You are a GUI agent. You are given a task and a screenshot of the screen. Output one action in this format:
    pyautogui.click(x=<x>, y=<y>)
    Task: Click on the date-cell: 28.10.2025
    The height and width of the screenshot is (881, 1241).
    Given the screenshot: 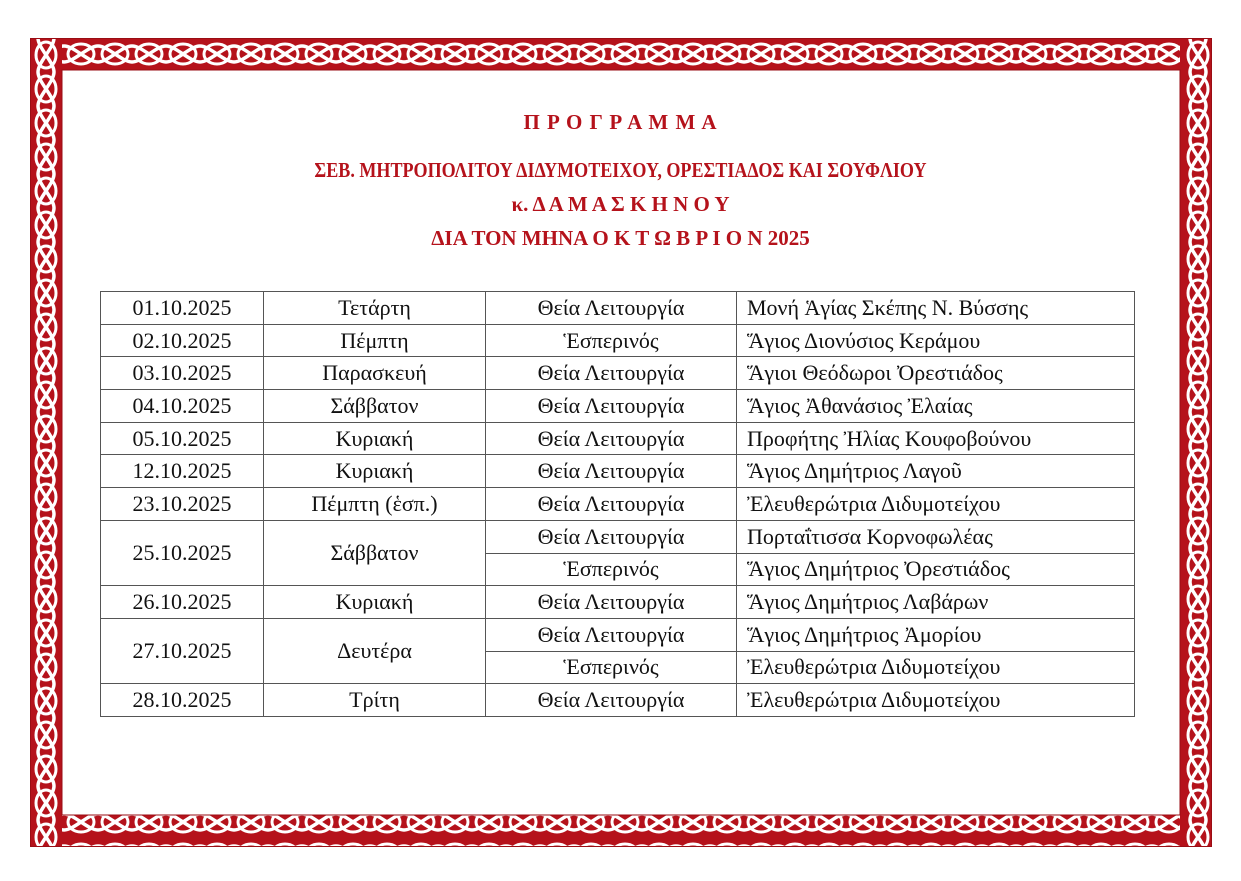 What is the action you would take?
    pyautogui.click(x=182, y=700)
    